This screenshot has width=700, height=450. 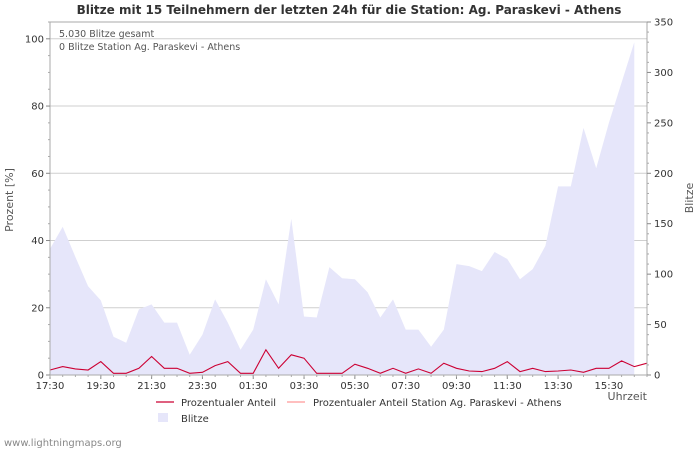 I want to click on right-tick-label: 200, so click(x=663, y=174).